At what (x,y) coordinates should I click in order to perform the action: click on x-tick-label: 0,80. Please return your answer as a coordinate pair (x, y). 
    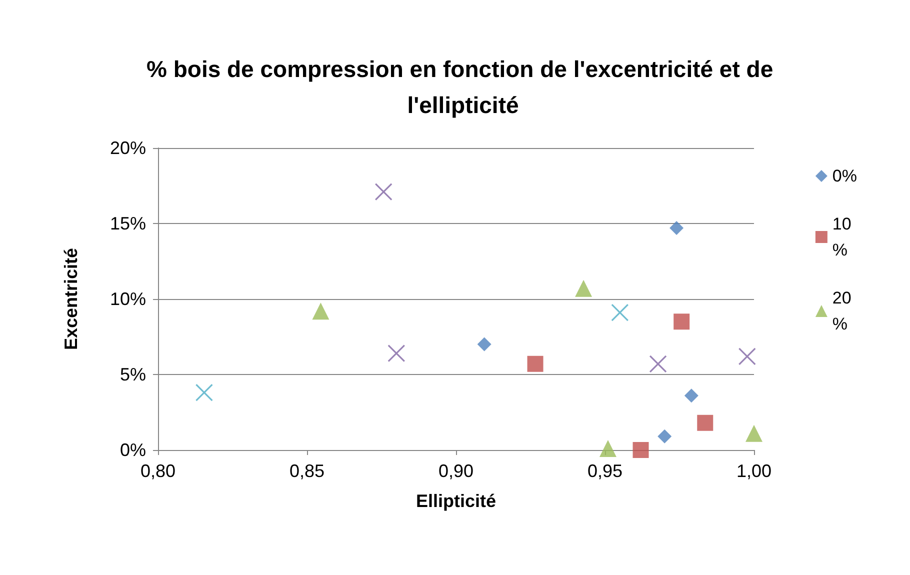
    Looking at the image, I should click on (158, 471).